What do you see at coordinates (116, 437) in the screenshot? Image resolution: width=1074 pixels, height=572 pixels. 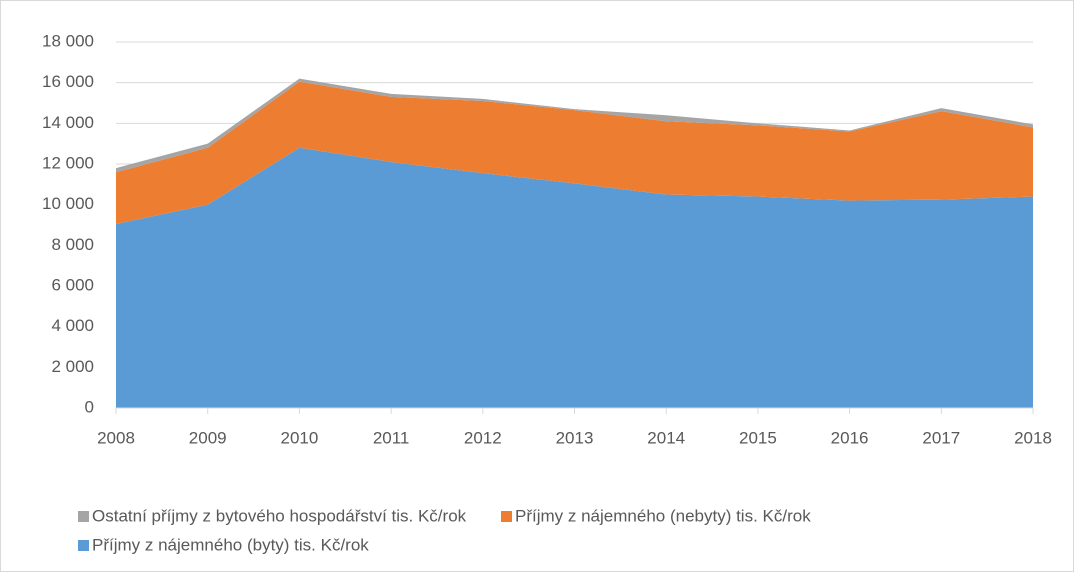 I see `x-tick-label: 2008` at bounding box center [116, 437].